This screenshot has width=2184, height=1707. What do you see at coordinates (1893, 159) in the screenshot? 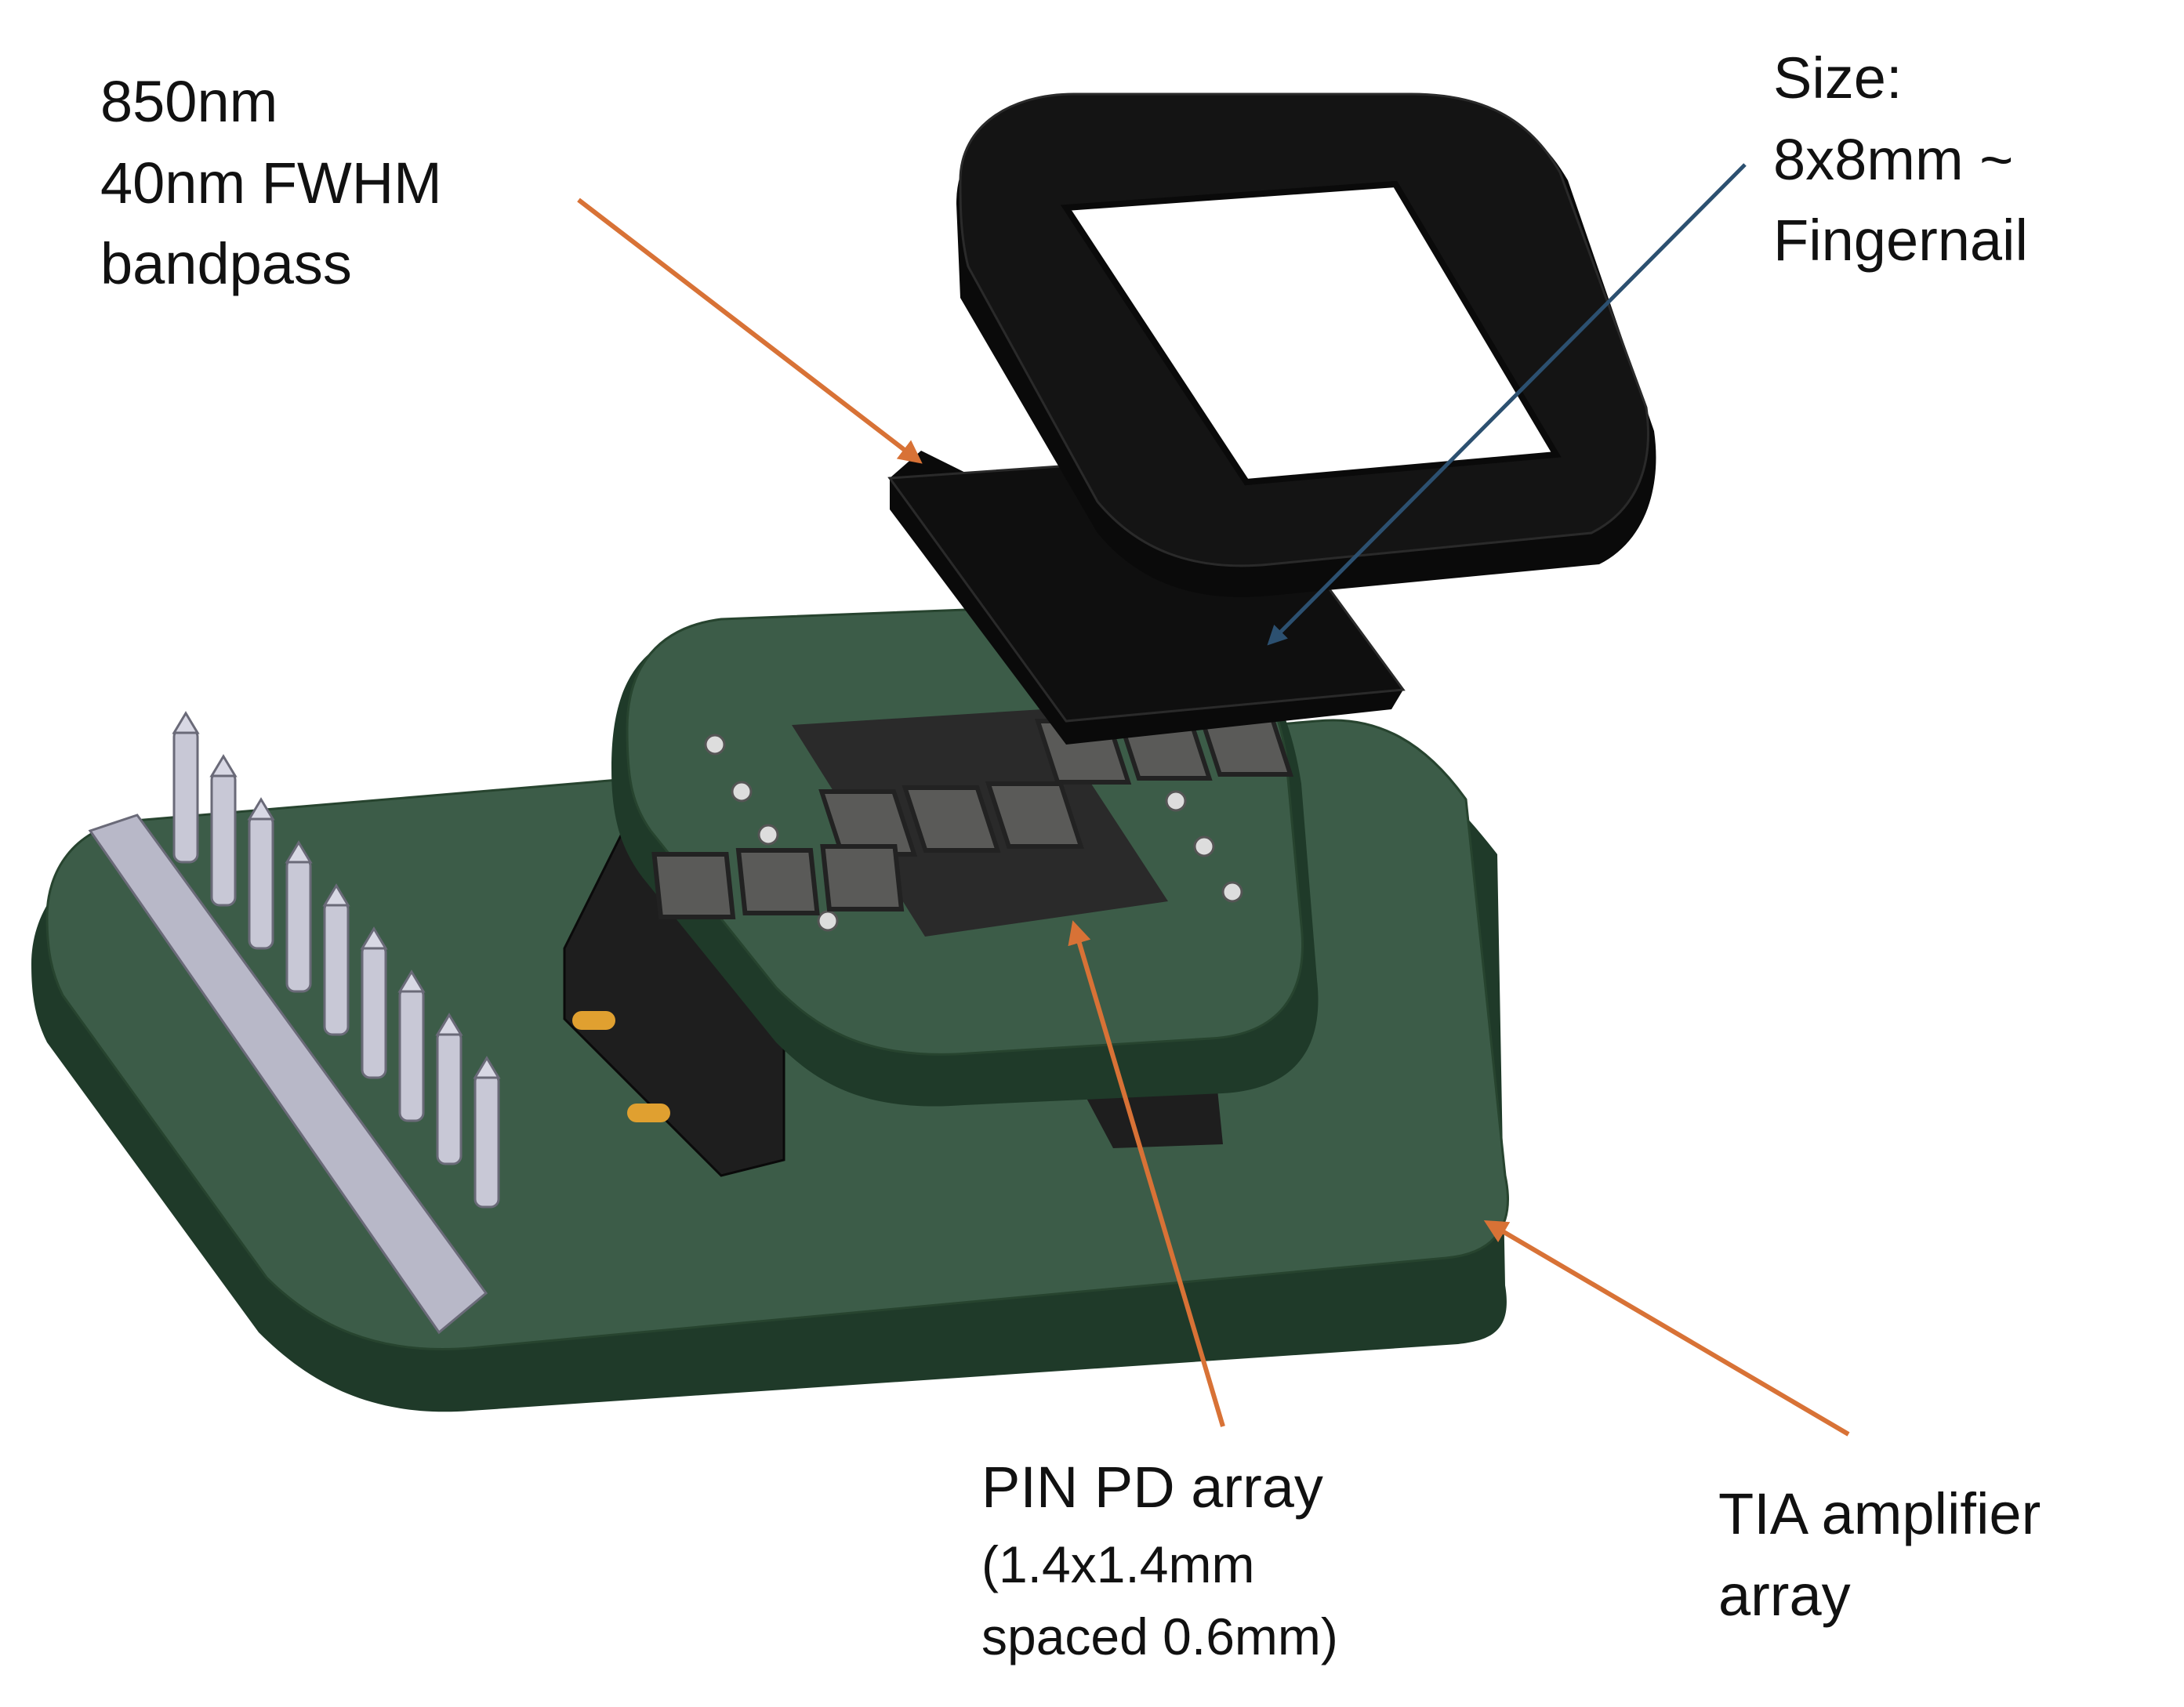
I see `size-dimension-text: 8x8mm ~` at bounding box center [1893, 159].